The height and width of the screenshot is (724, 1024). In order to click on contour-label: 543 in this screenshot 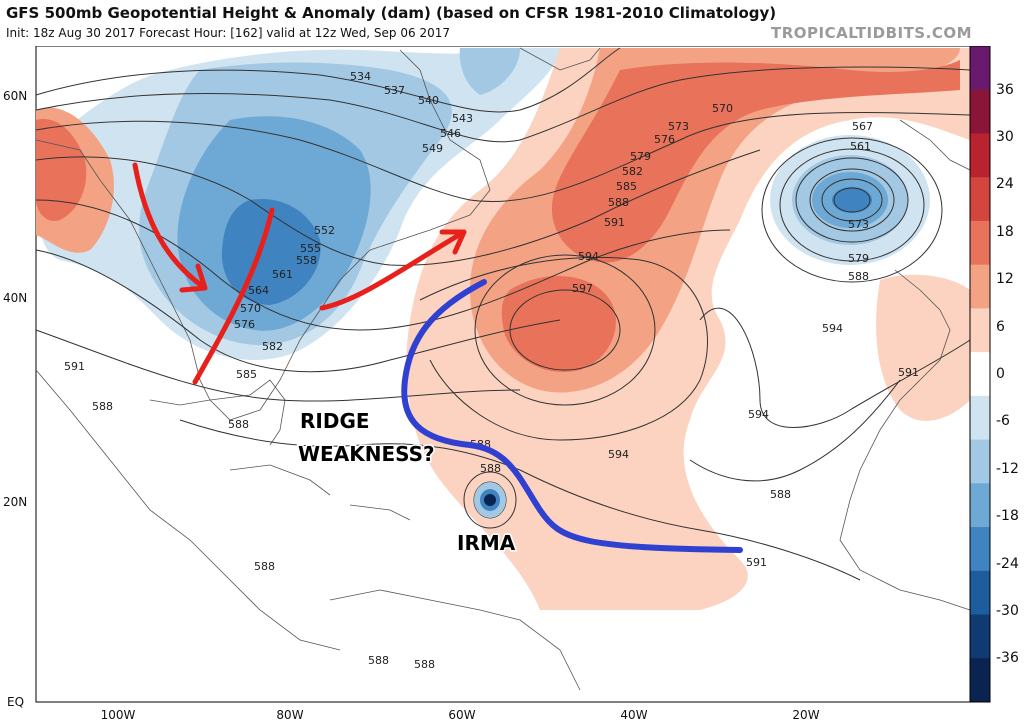, I will do `click(462, 118)`.